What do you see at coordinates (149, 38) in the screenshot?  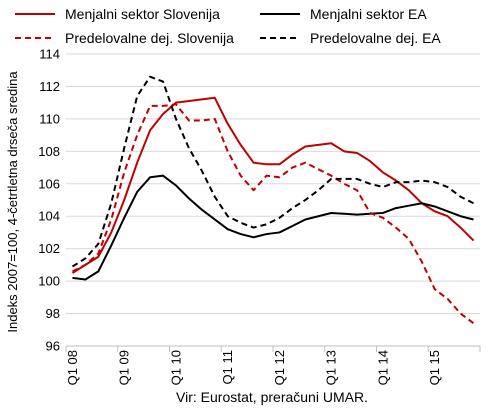 I see `legend-label-predelovalne-dej-slovenija: Predelovalne dej. Slovenija` at bounding box center [149, 38].